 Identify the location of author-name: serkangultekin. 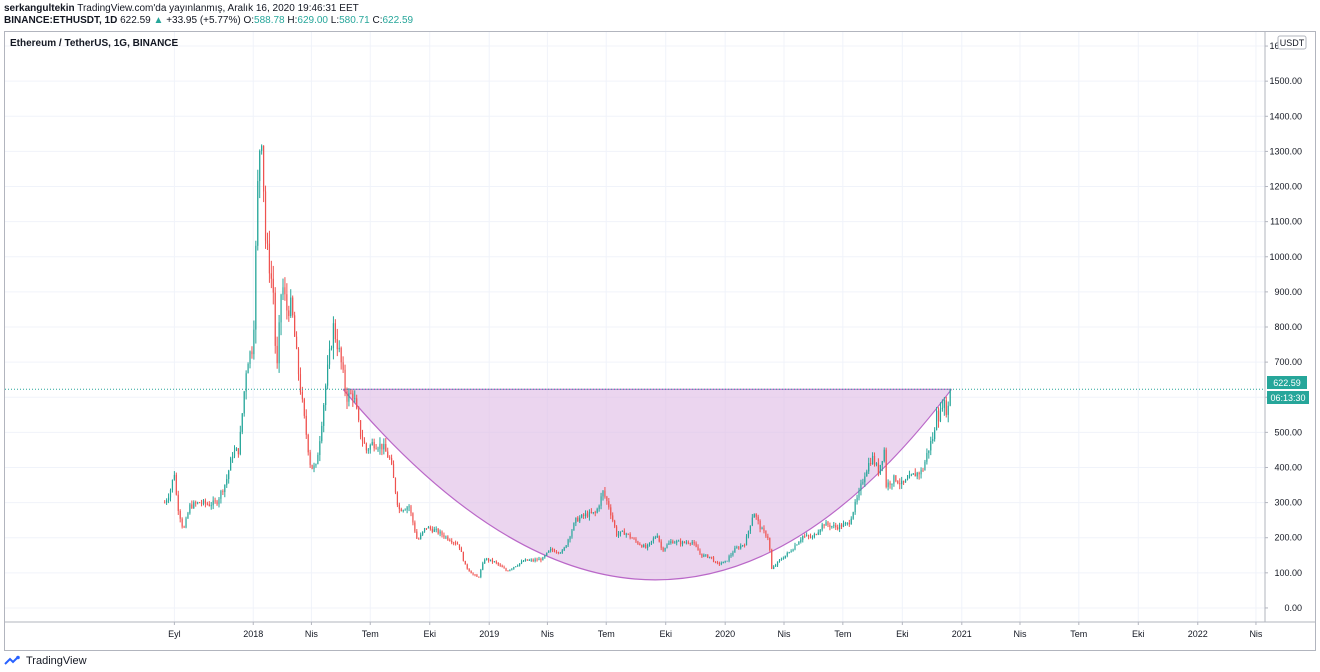
(39, 8).